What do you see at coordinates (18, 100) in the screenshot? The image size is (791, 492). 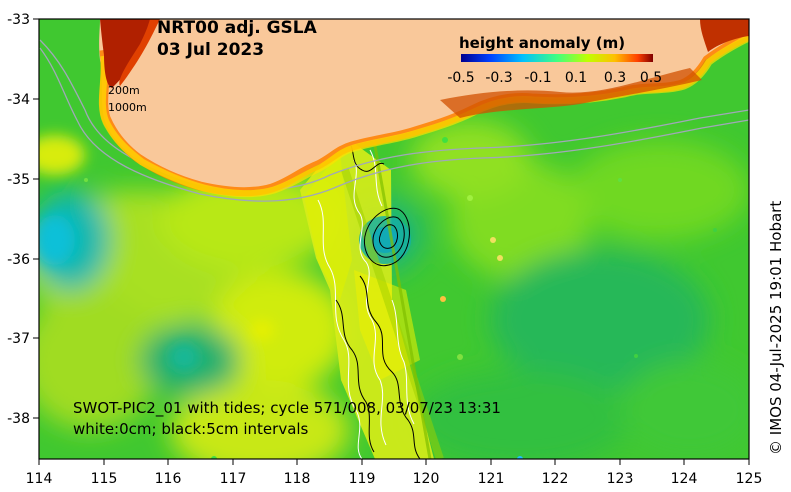 I see `y-tick-label: -34` at bounding box center [18, 100].